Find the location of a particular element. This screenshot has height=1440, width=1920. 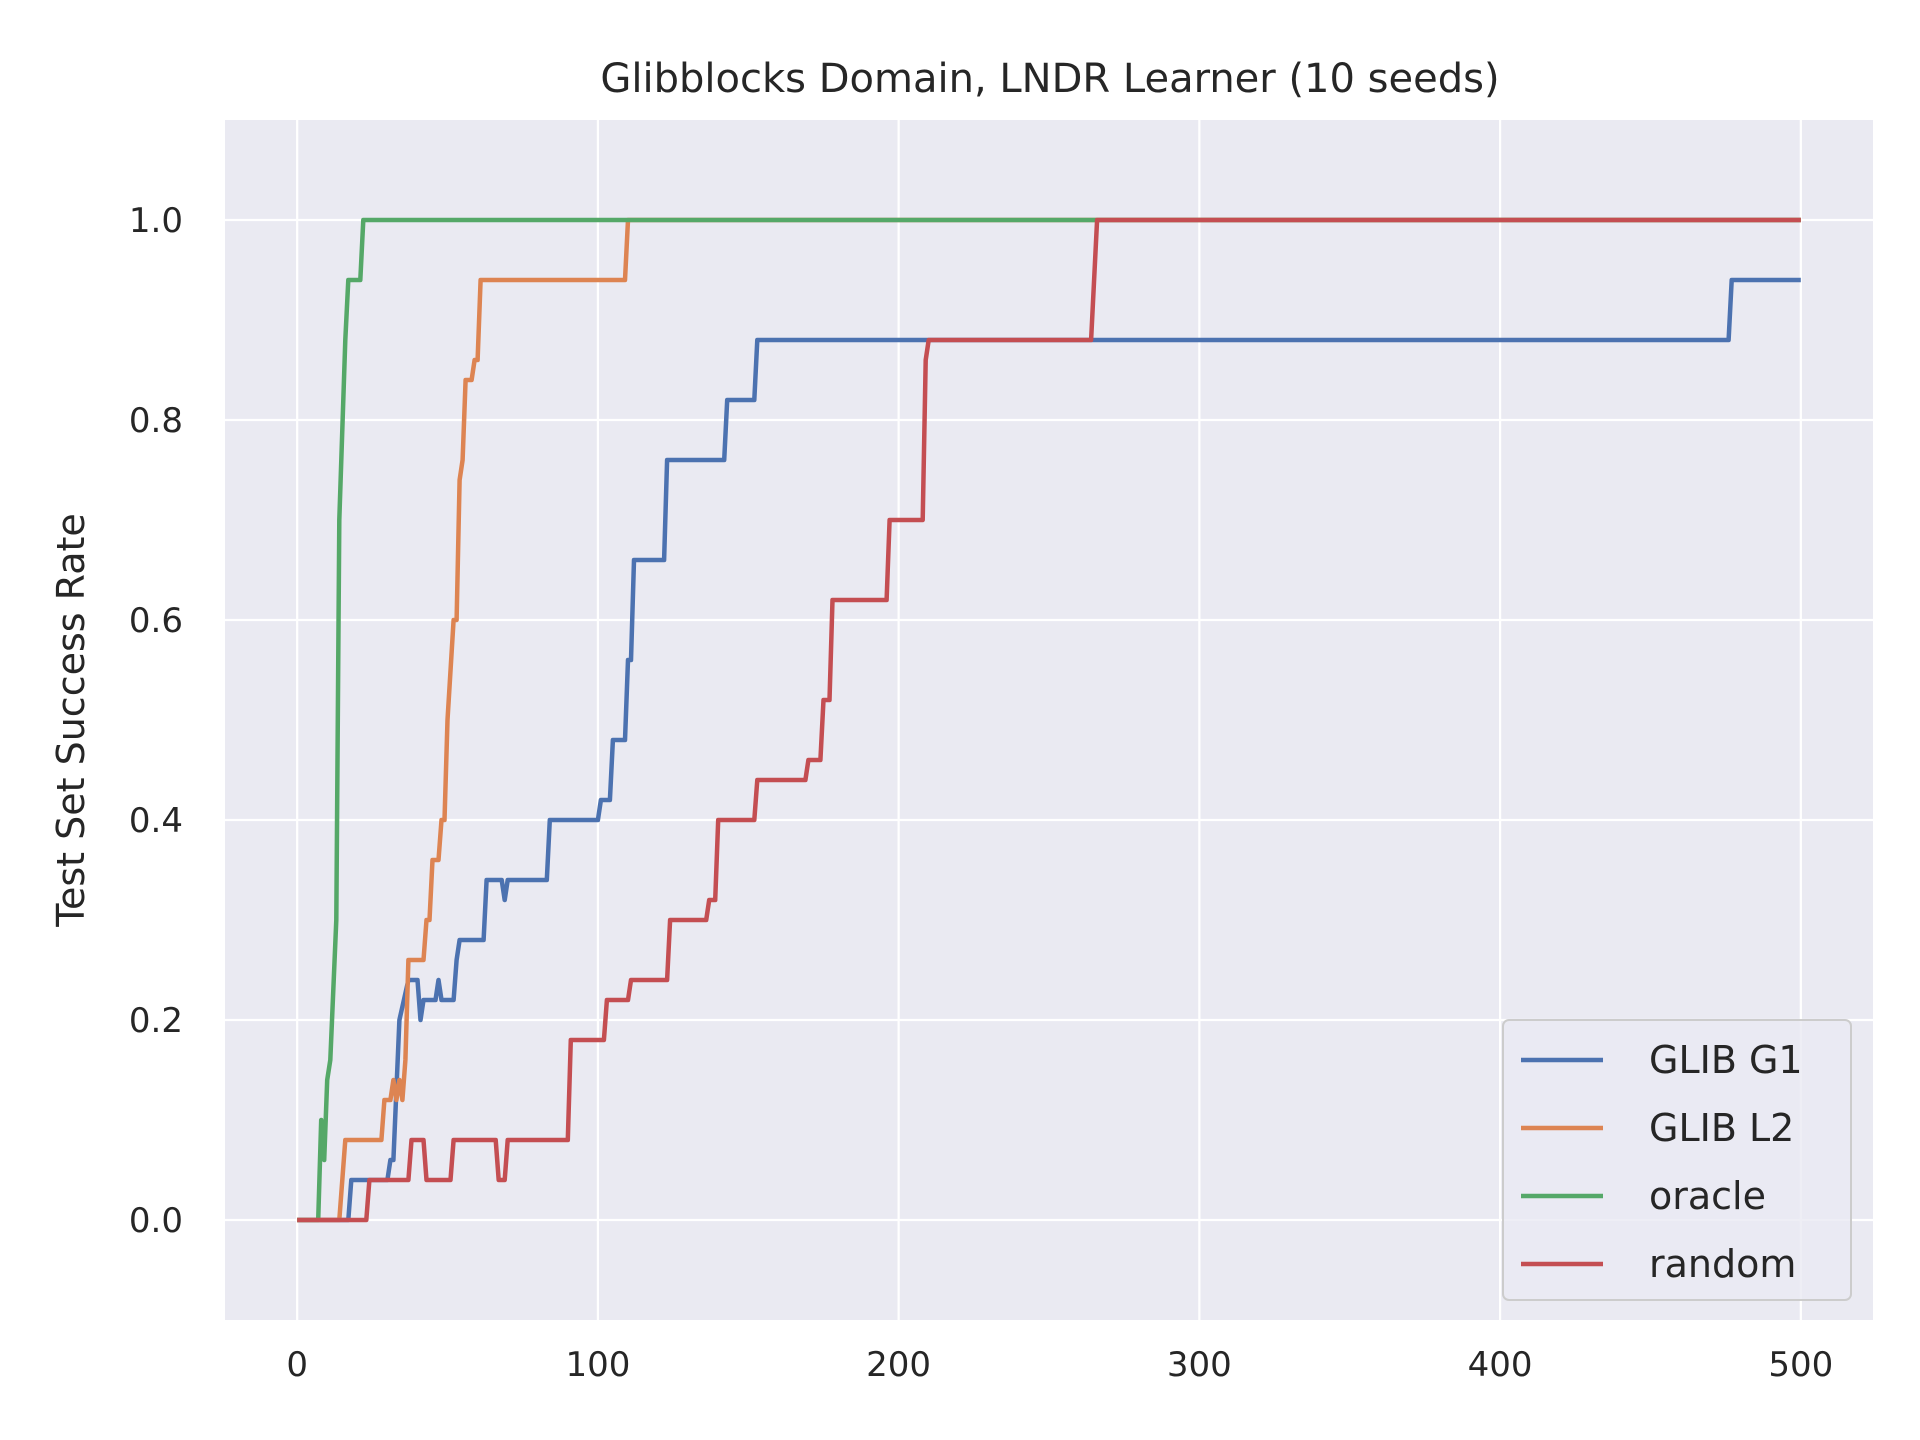

y-axis-ticks: 0.0 0.2 0.4 0.6 0.8 1.0 is located at coordinates (156, 721).